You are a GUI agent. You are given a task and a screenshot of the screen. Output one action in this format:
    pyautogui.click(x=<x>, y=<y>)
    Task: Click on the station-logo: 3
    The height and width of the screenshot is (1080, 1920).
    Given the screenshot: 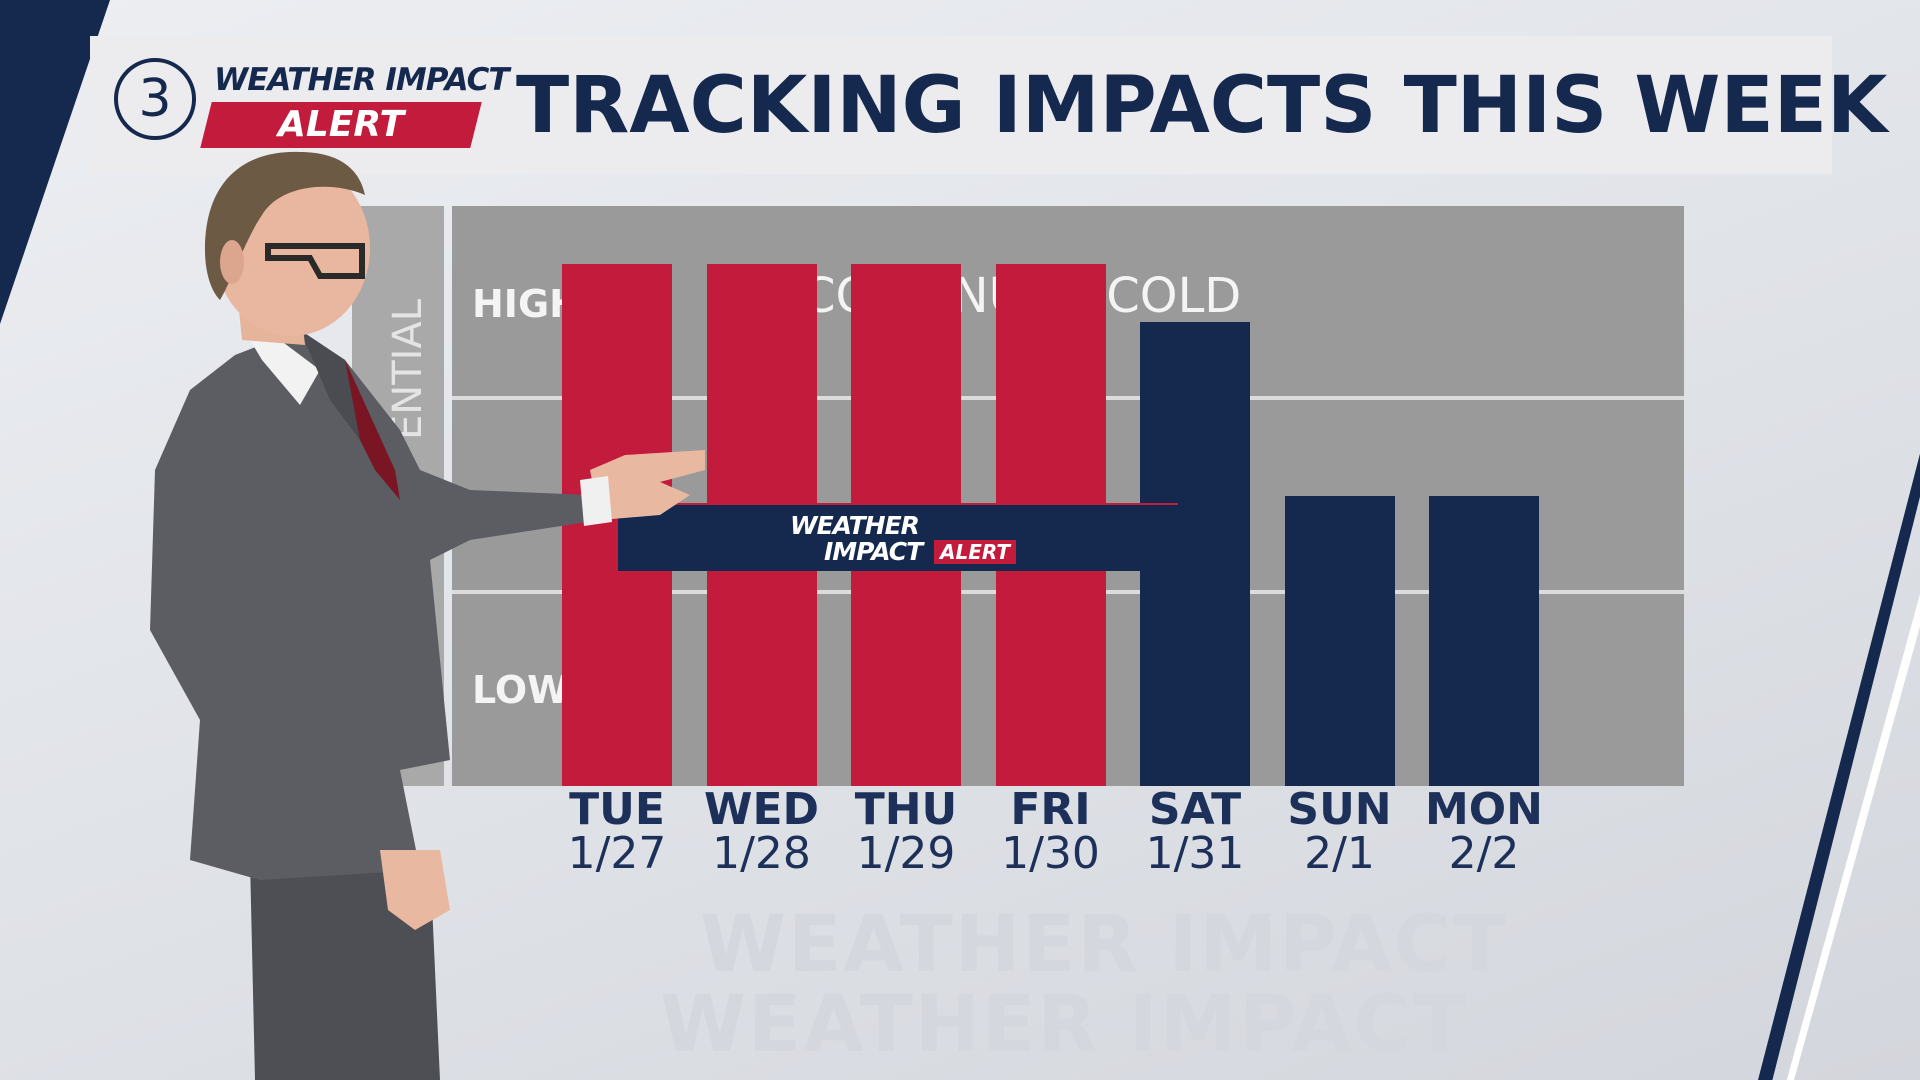 What is the action you would take?
    pyautogui.click(x=155, y=99)
    